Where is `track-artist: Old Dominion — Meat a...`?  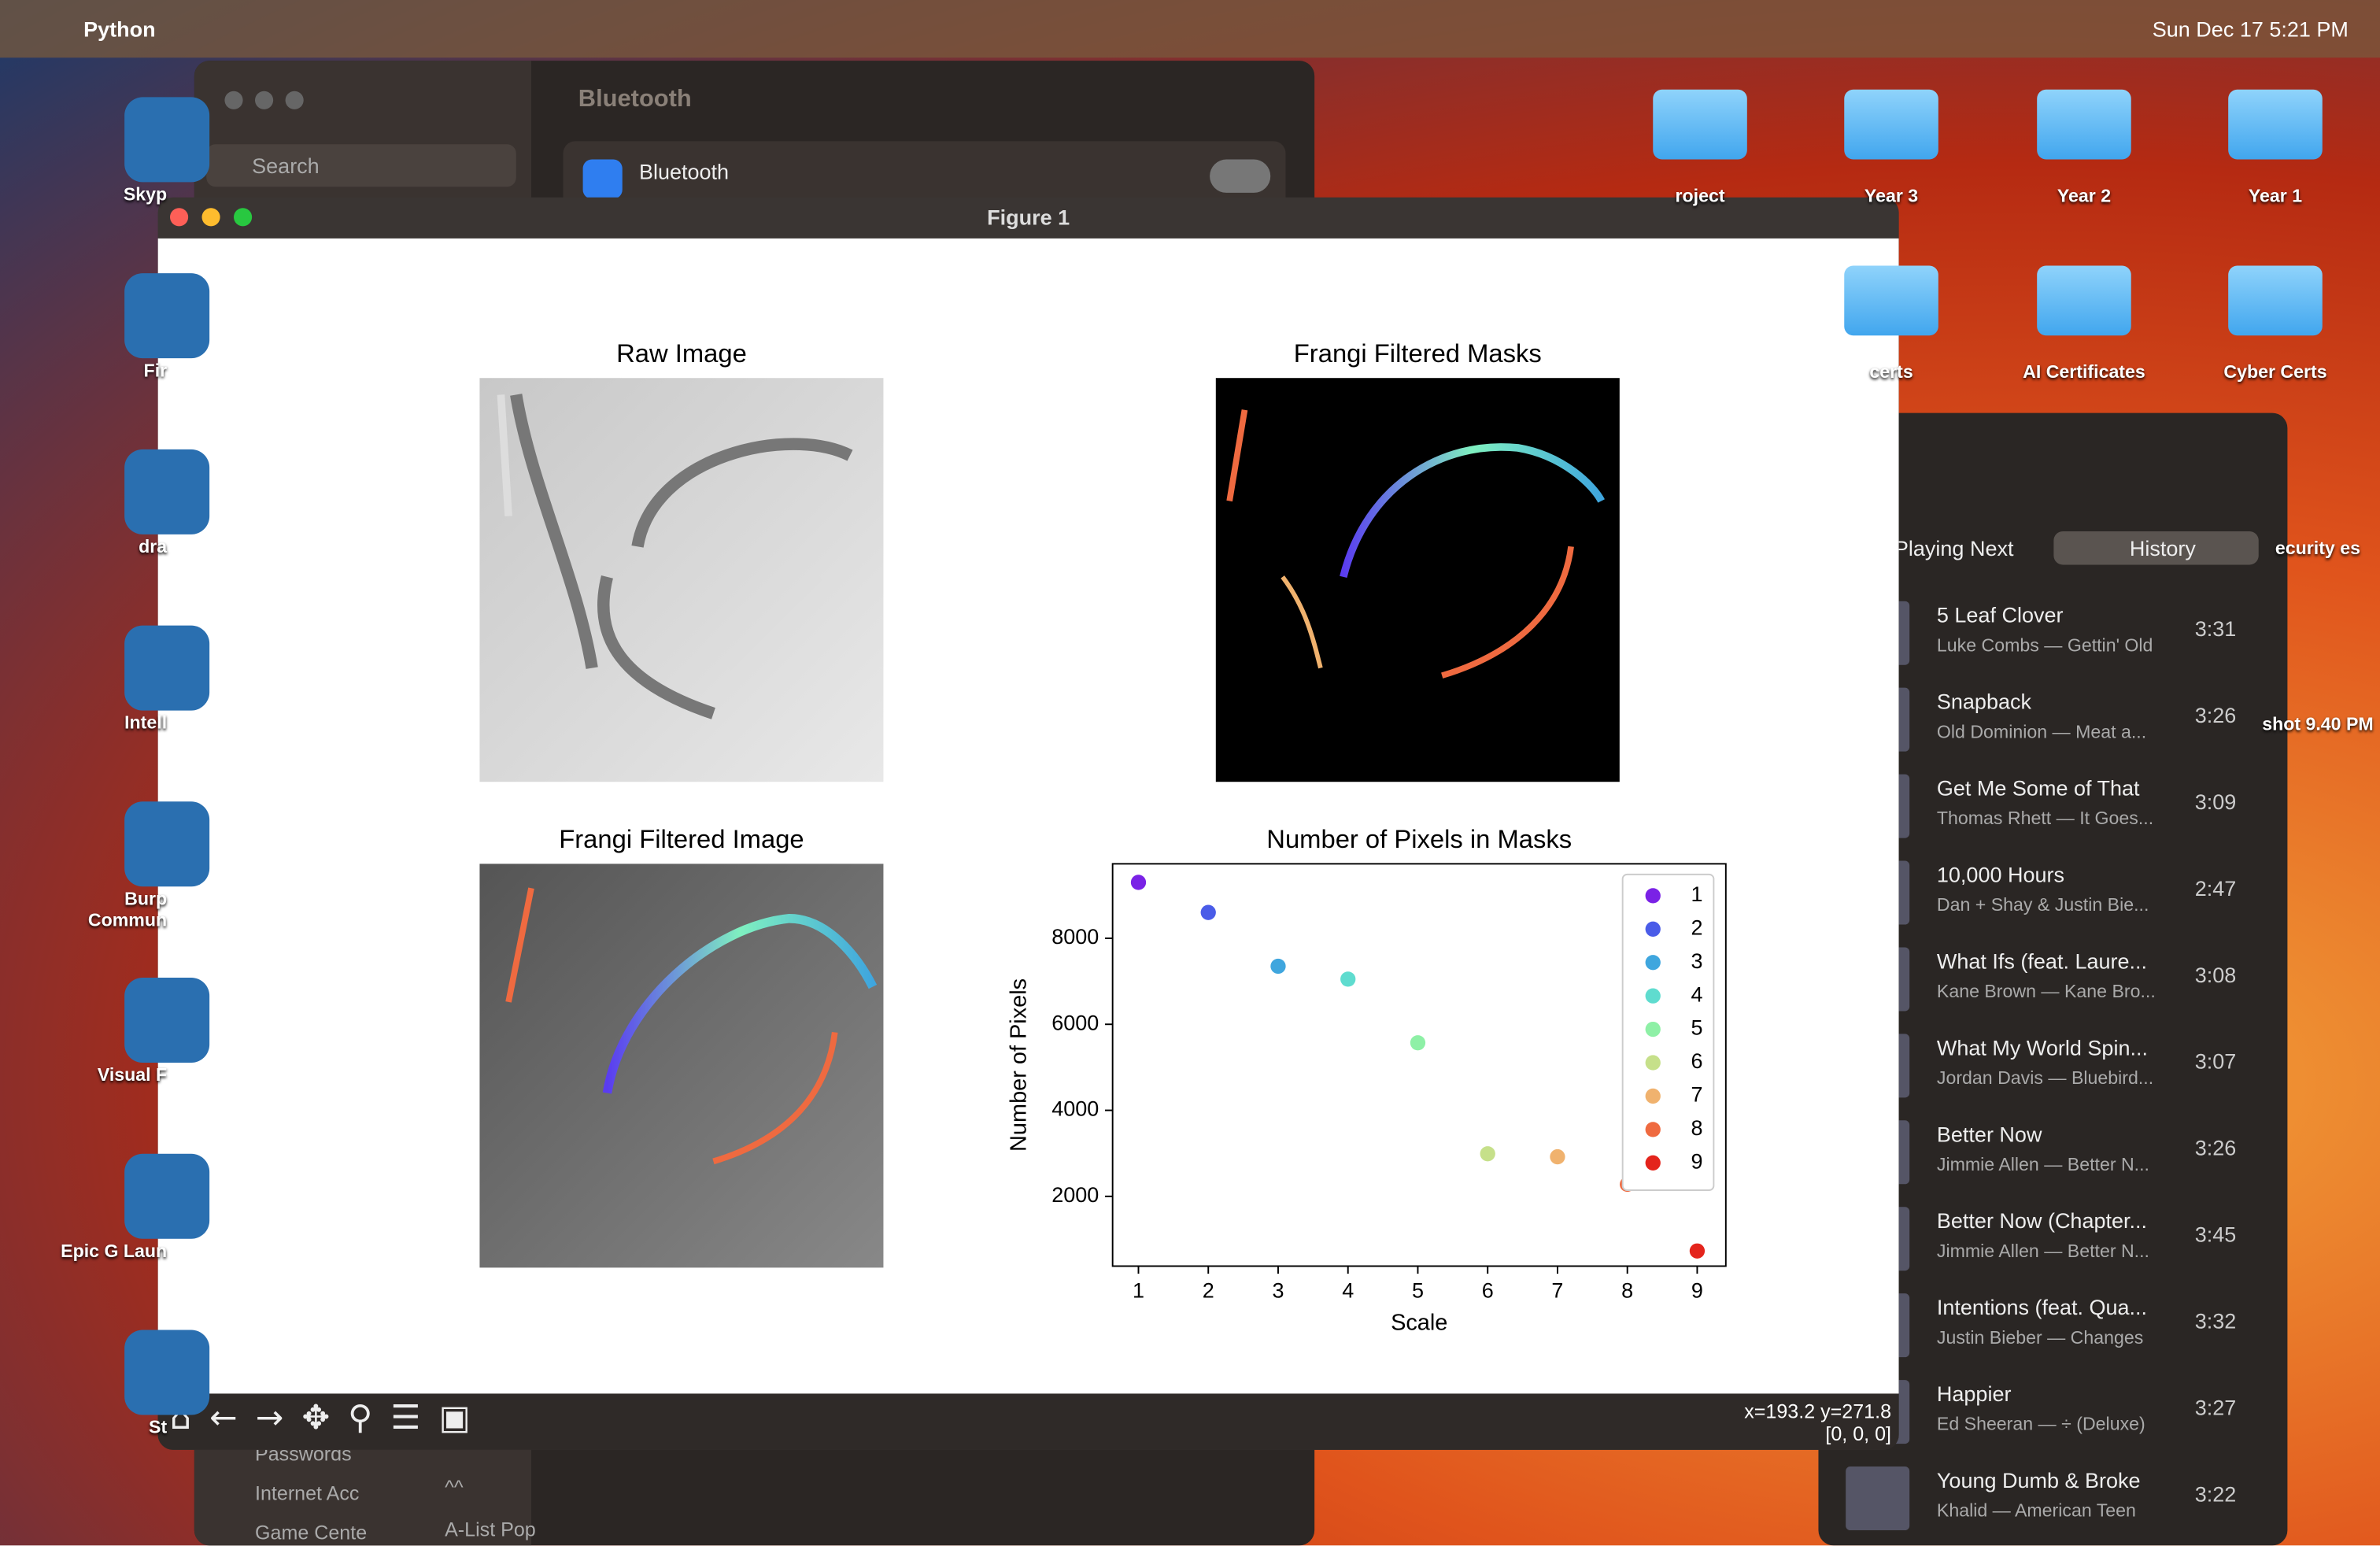 track-artist: Old Dominion — Meat a... is located at coordinates (2041, 732).